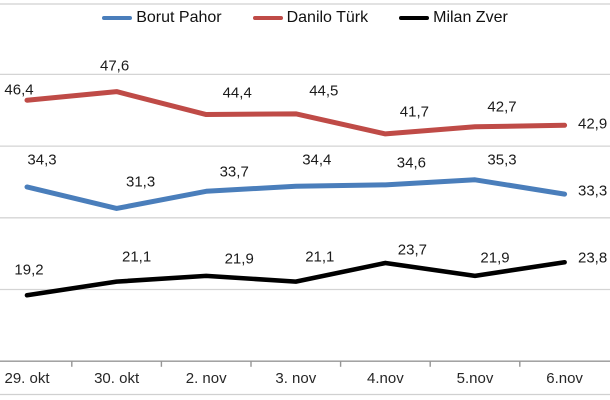 This screenshot has width=610, height=400. Describe the element at coordinates (414, 18) in the screenshot. I see `legend-swatch-black-icon` at that location.